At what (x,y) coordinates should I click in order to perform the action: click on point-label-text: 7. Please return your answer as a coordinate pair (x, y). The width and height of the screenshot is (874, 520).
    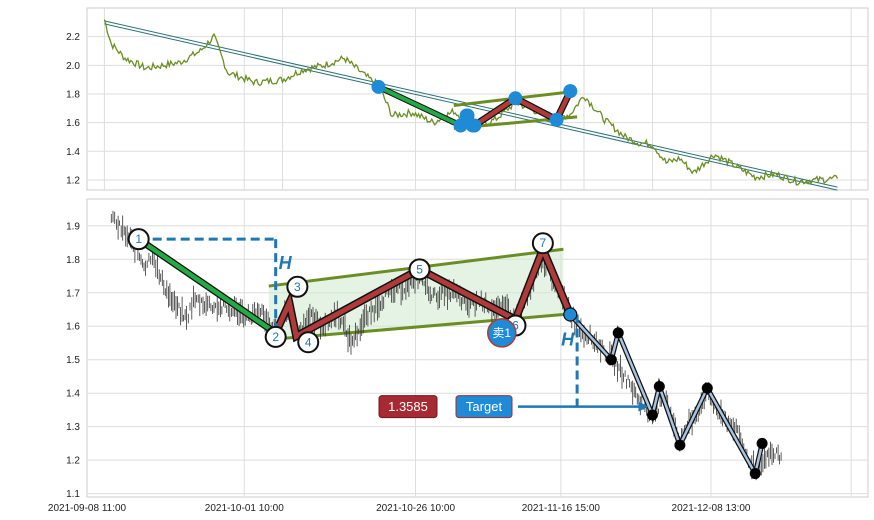
    Looking at the image, I should click on (543, 243).